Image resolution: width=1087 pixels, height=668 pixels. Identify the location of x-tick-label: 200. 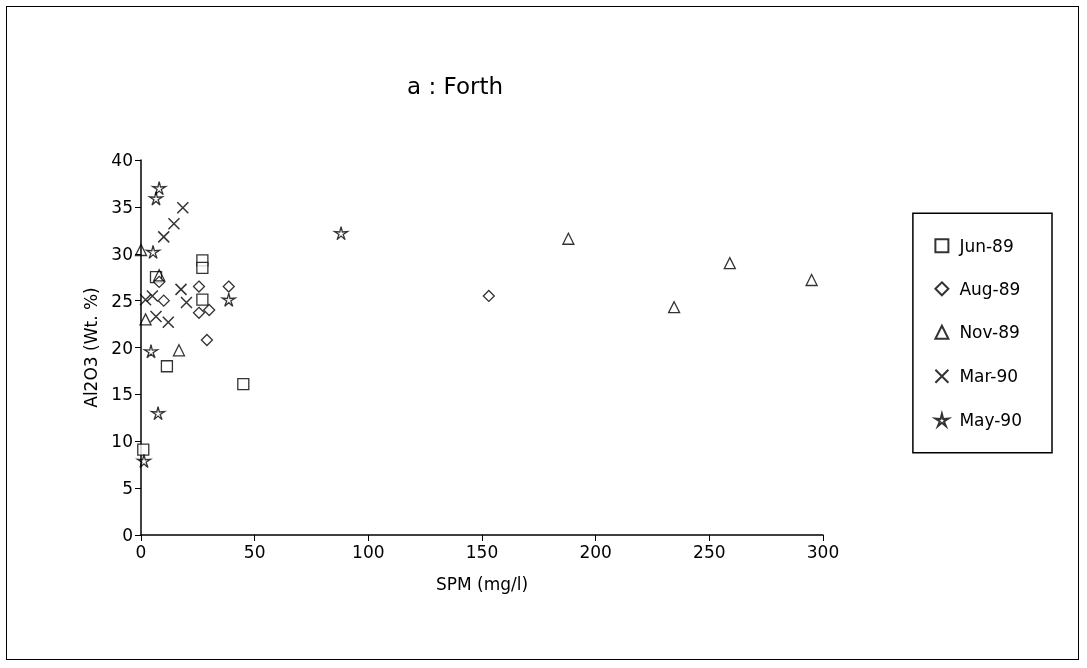
(595, 551).